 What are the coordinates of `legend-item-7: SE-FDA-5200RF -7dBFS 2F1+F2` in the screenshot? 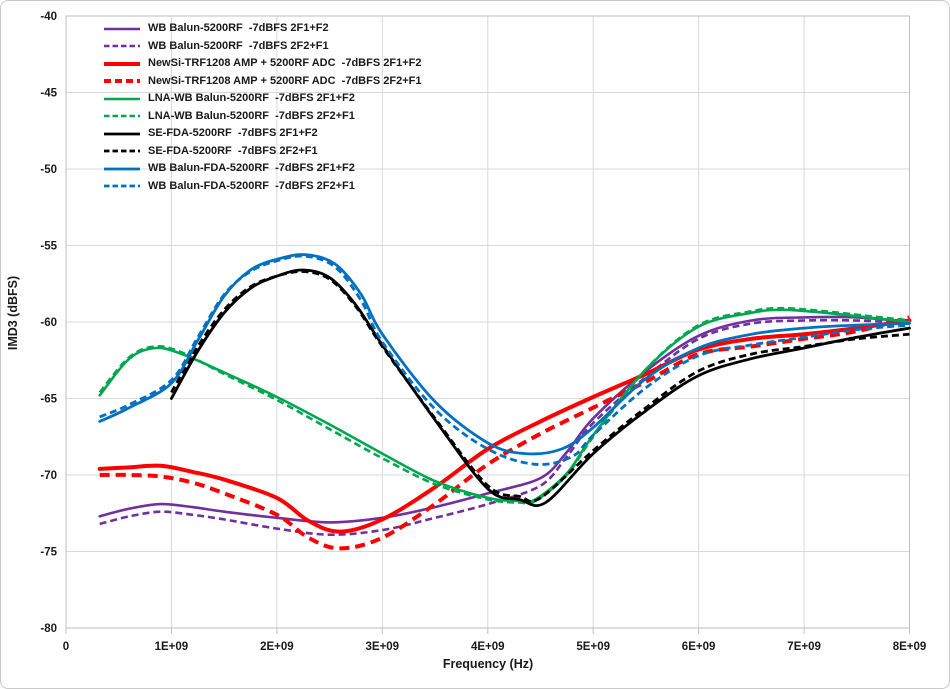 It's located at (262, 134).